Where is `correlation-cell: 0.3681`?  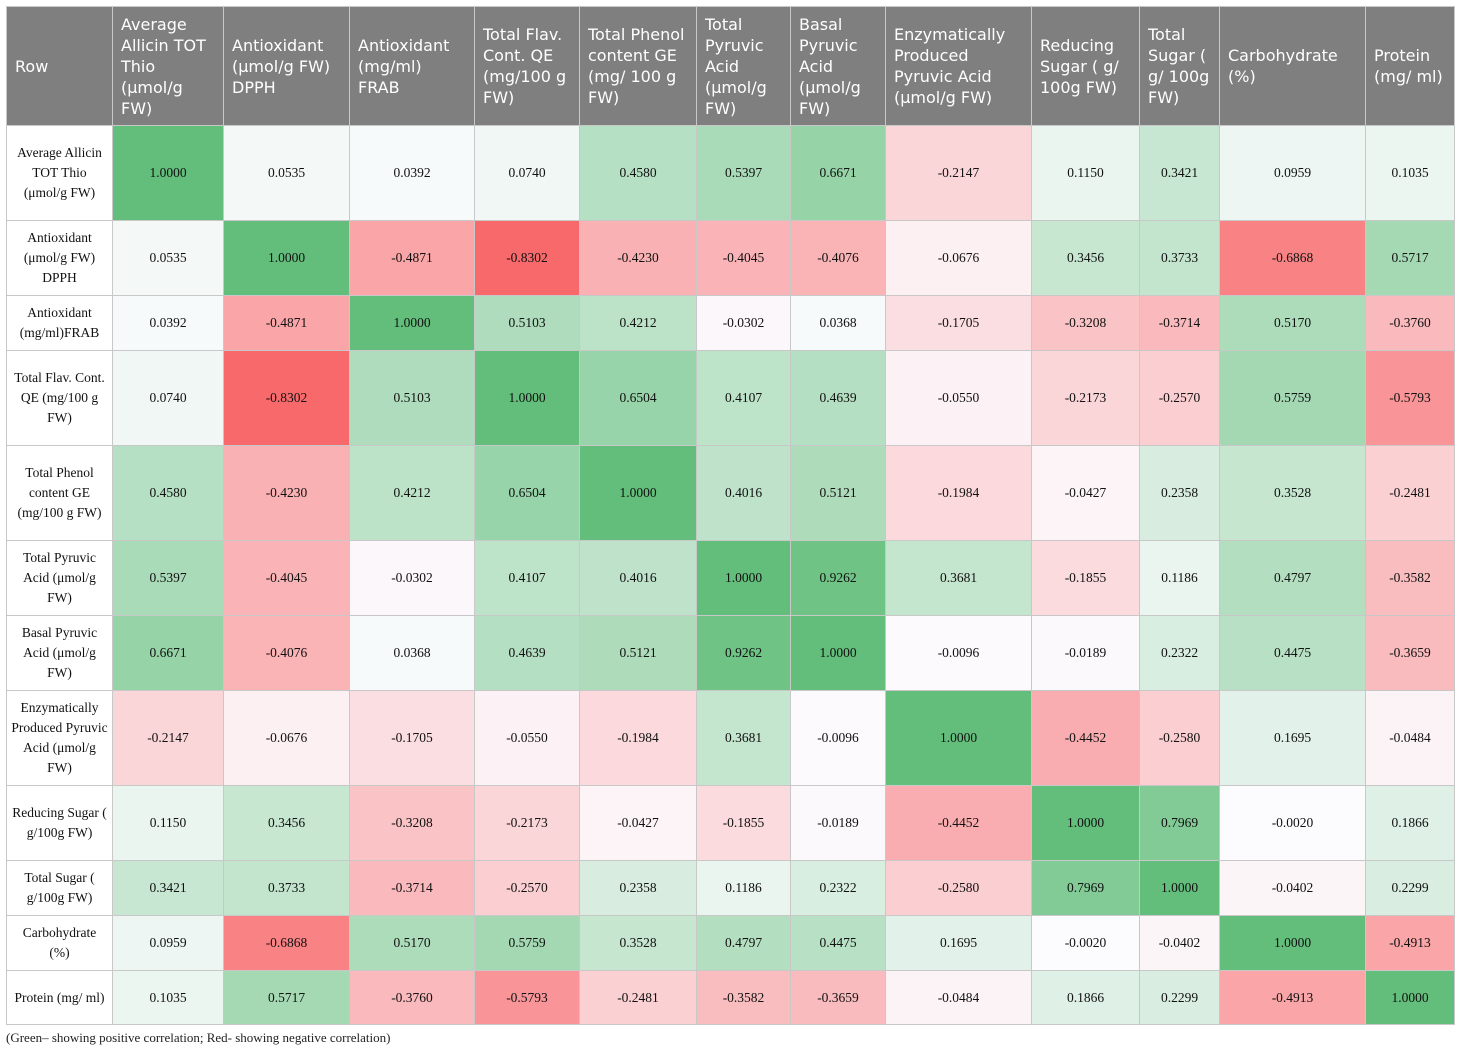 correlation-cell: 0.3681 is located at coordinates (958, 578).